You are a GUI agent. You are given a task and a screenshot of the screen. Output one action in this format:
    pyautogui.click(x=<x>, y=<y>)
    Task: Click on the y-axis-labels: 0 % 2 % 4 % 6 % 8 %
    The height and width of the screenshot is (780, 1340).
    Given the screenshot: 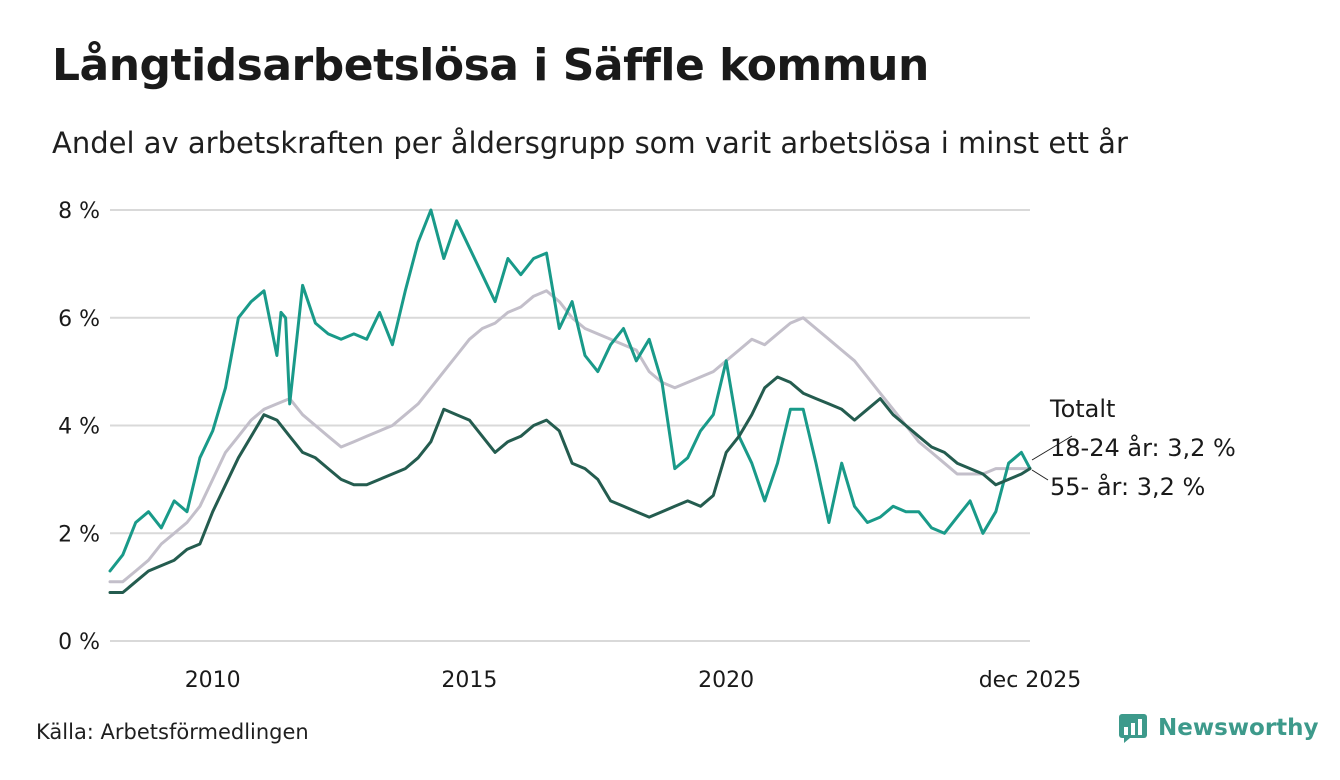 What is the action you would take?
    pyautogui.click(x=79, y=427)
    